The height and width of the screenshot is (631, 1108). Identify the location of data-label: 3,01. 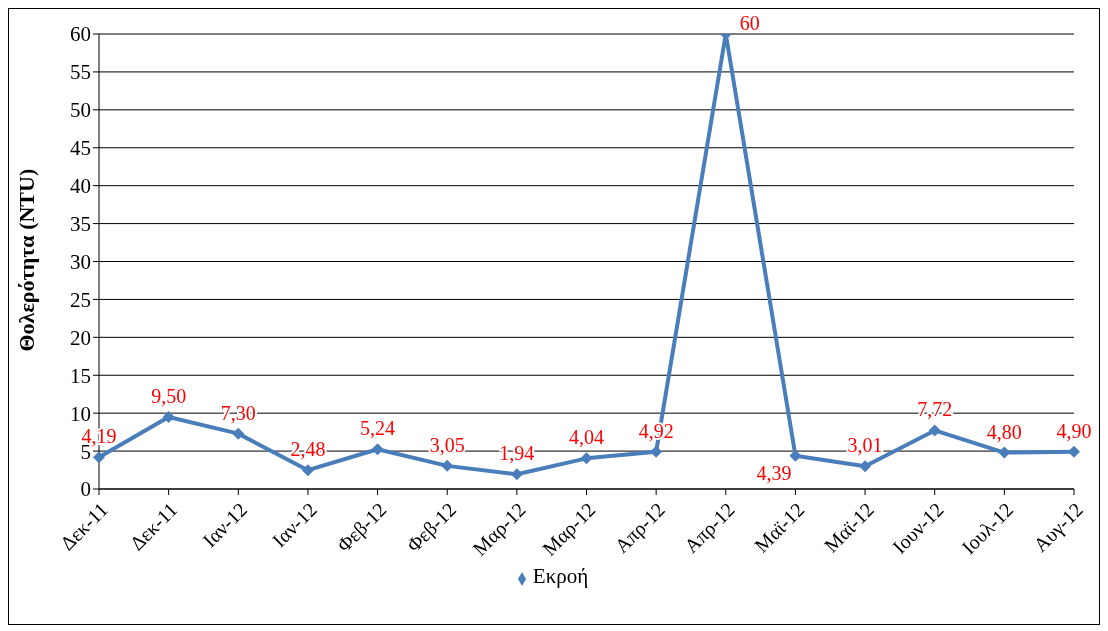
(865, 445).